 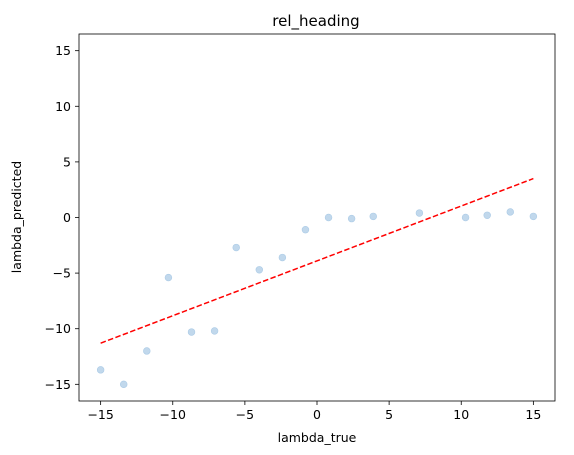 What do you see at coordinates (16, 217) in the screenshot?
I see `y-axis-label: lambda_predicted` at bounding box center [16, 217].